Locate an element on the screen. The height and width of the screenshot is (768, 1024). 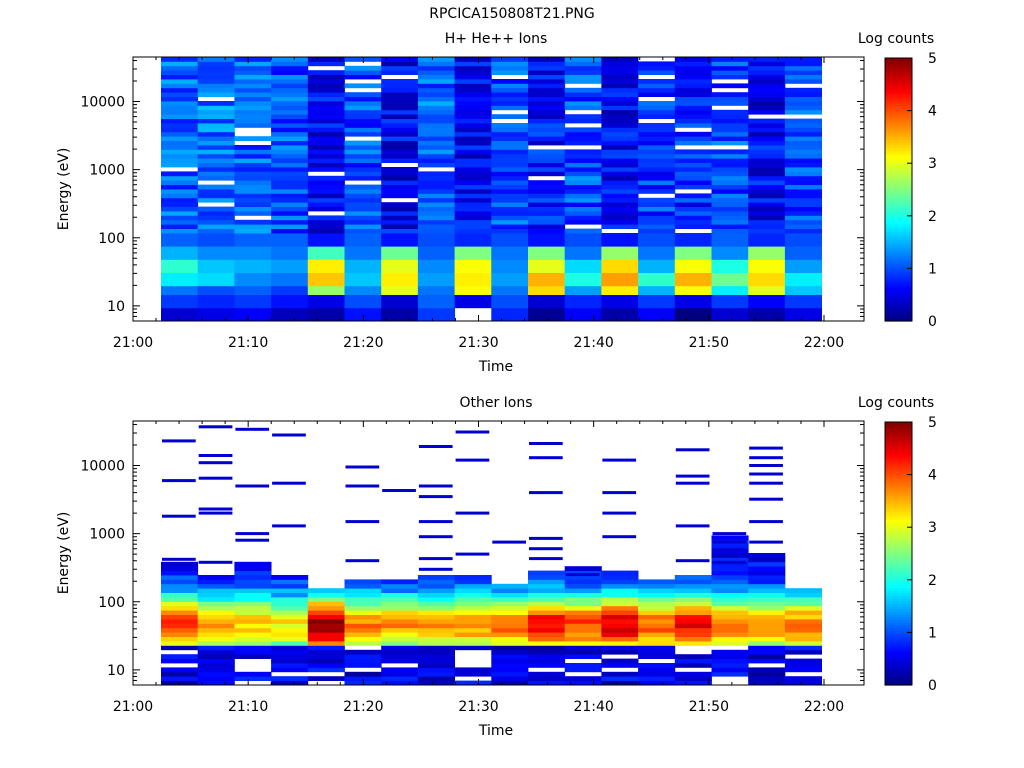
y-tick-label: 100 is located at coordinates (111, 239).